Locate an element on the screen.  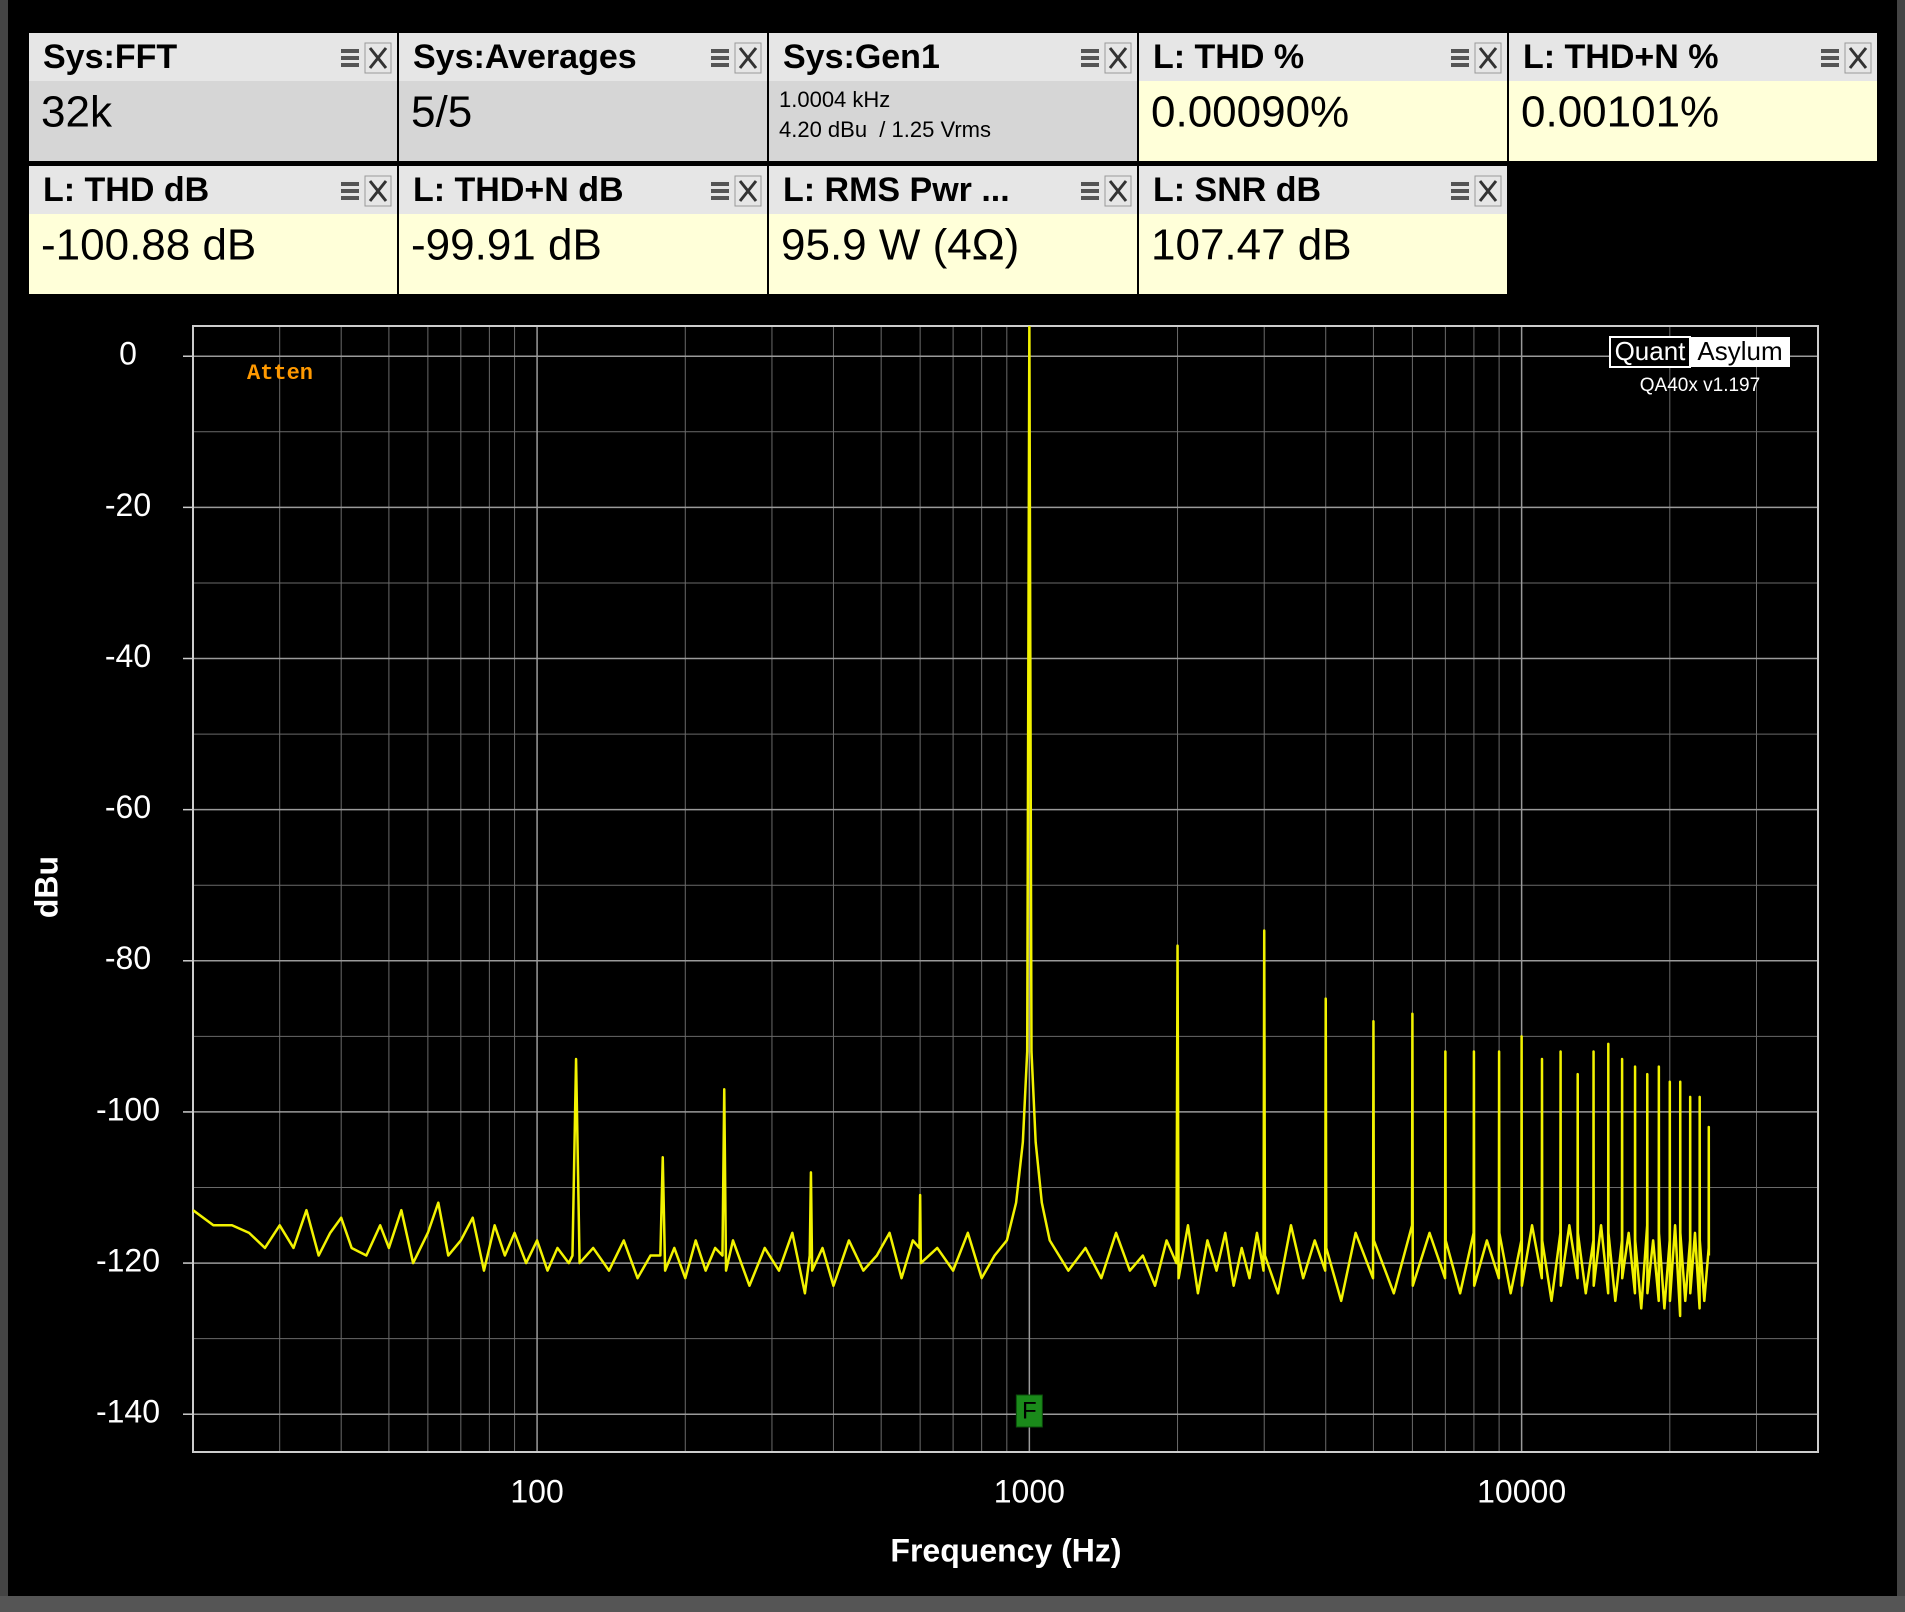
widget-value: 32k is located at coordinates (77, 112).